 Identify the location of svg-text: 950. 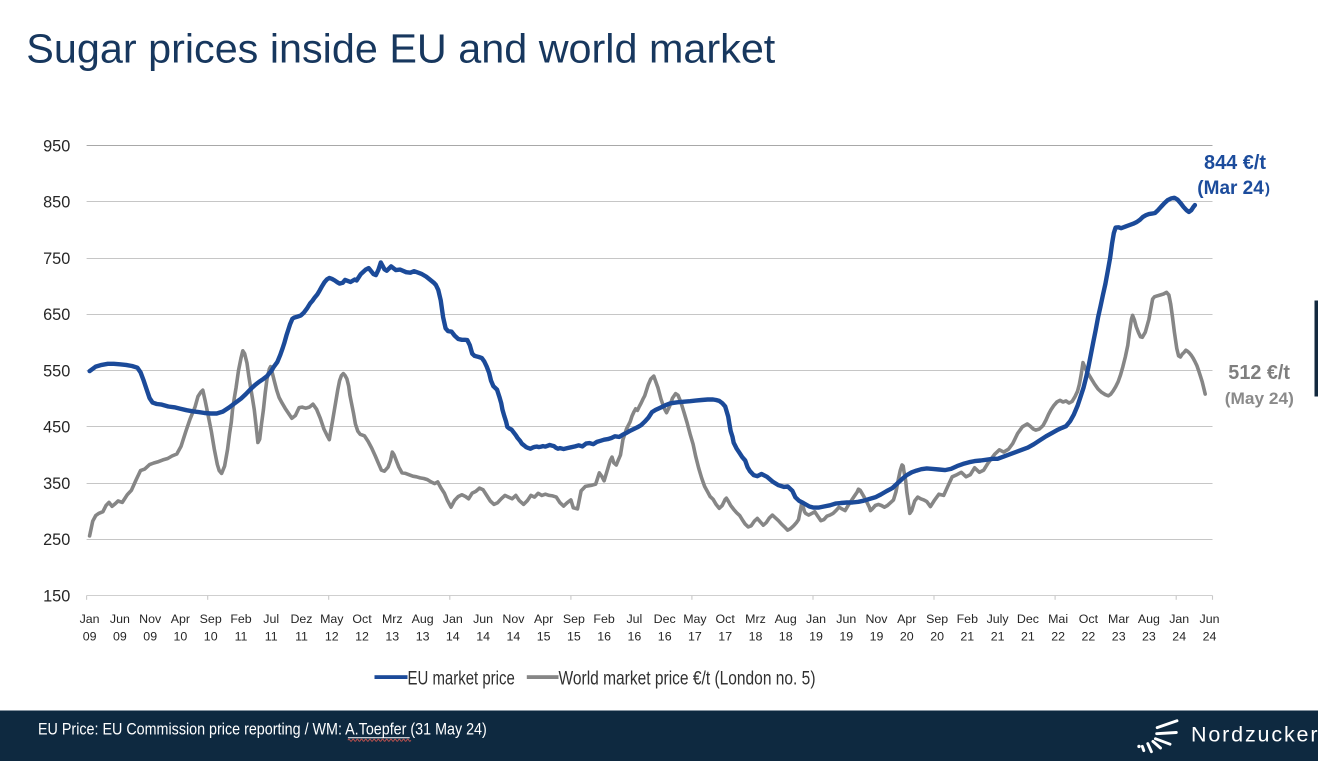
(56, 146).